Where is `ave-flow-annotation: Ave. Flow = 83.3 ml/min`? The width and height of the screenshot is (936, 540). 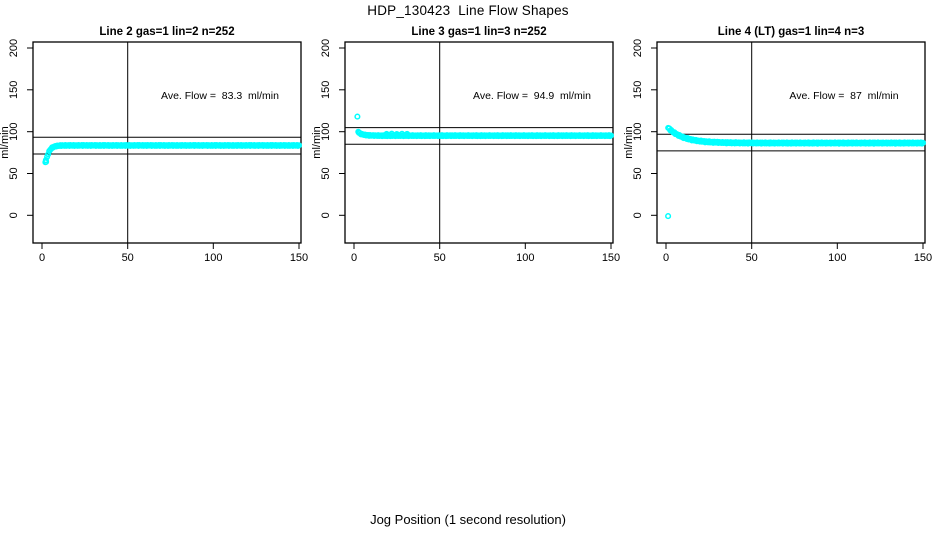
ave-flow-annotation: Ave. Flow = 83.3 ml/min is located at coordinates (220, 96).